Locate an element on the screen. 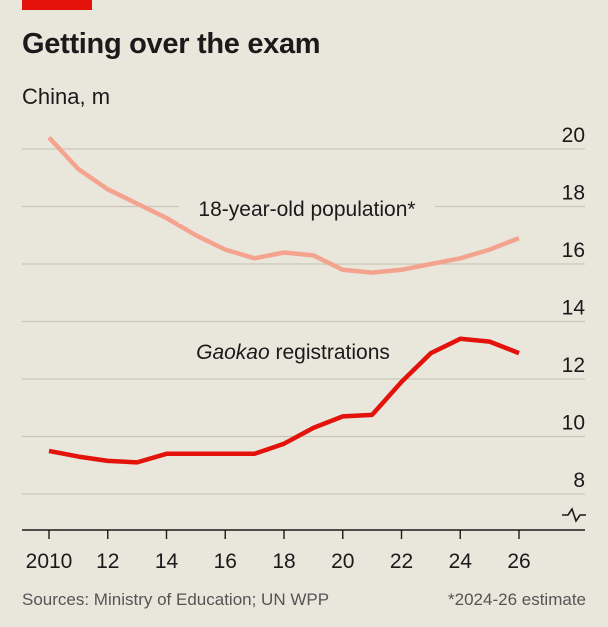 Image resolution: width=608 pixels, height=627 pixels. x-tick-label-2014: 14 is located at coordinates (167, 561).